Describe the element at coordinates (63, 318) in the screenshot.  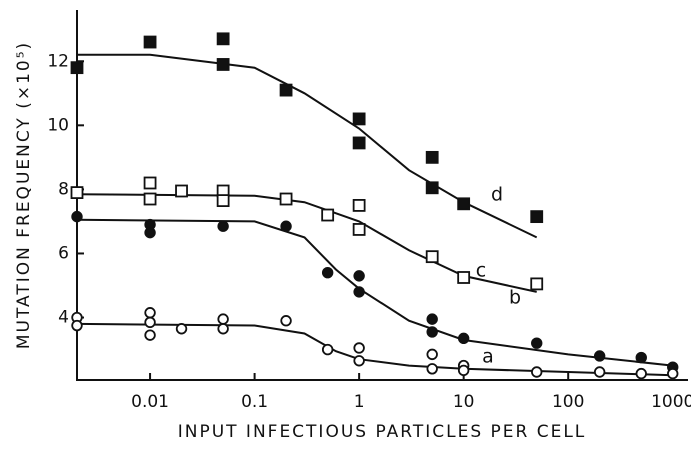
I see `y-tick-label: 4` at that location.